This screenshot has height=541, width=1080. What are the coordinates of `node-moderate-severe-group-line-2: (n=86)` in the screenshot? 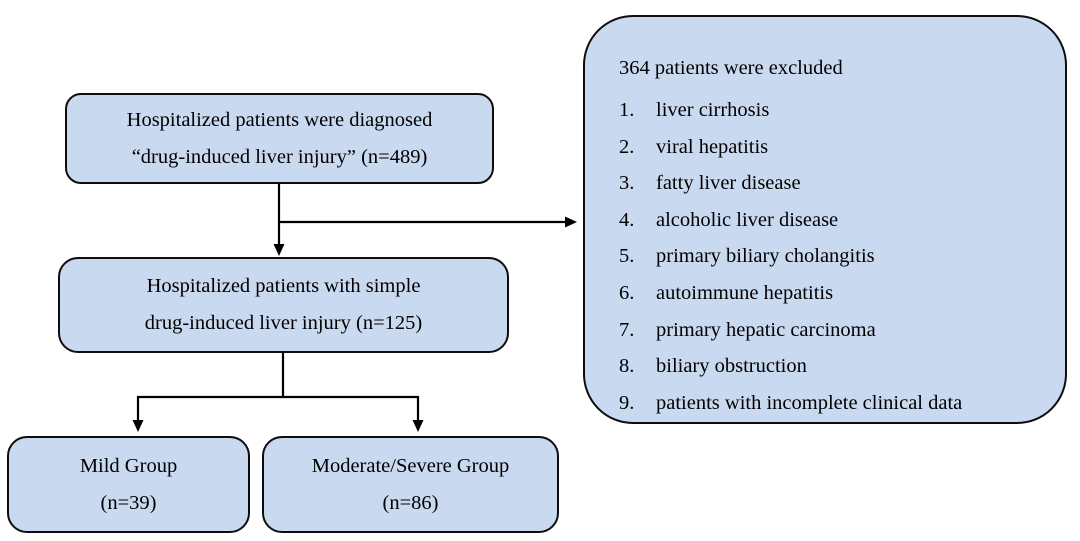 It's located at (410, 502).